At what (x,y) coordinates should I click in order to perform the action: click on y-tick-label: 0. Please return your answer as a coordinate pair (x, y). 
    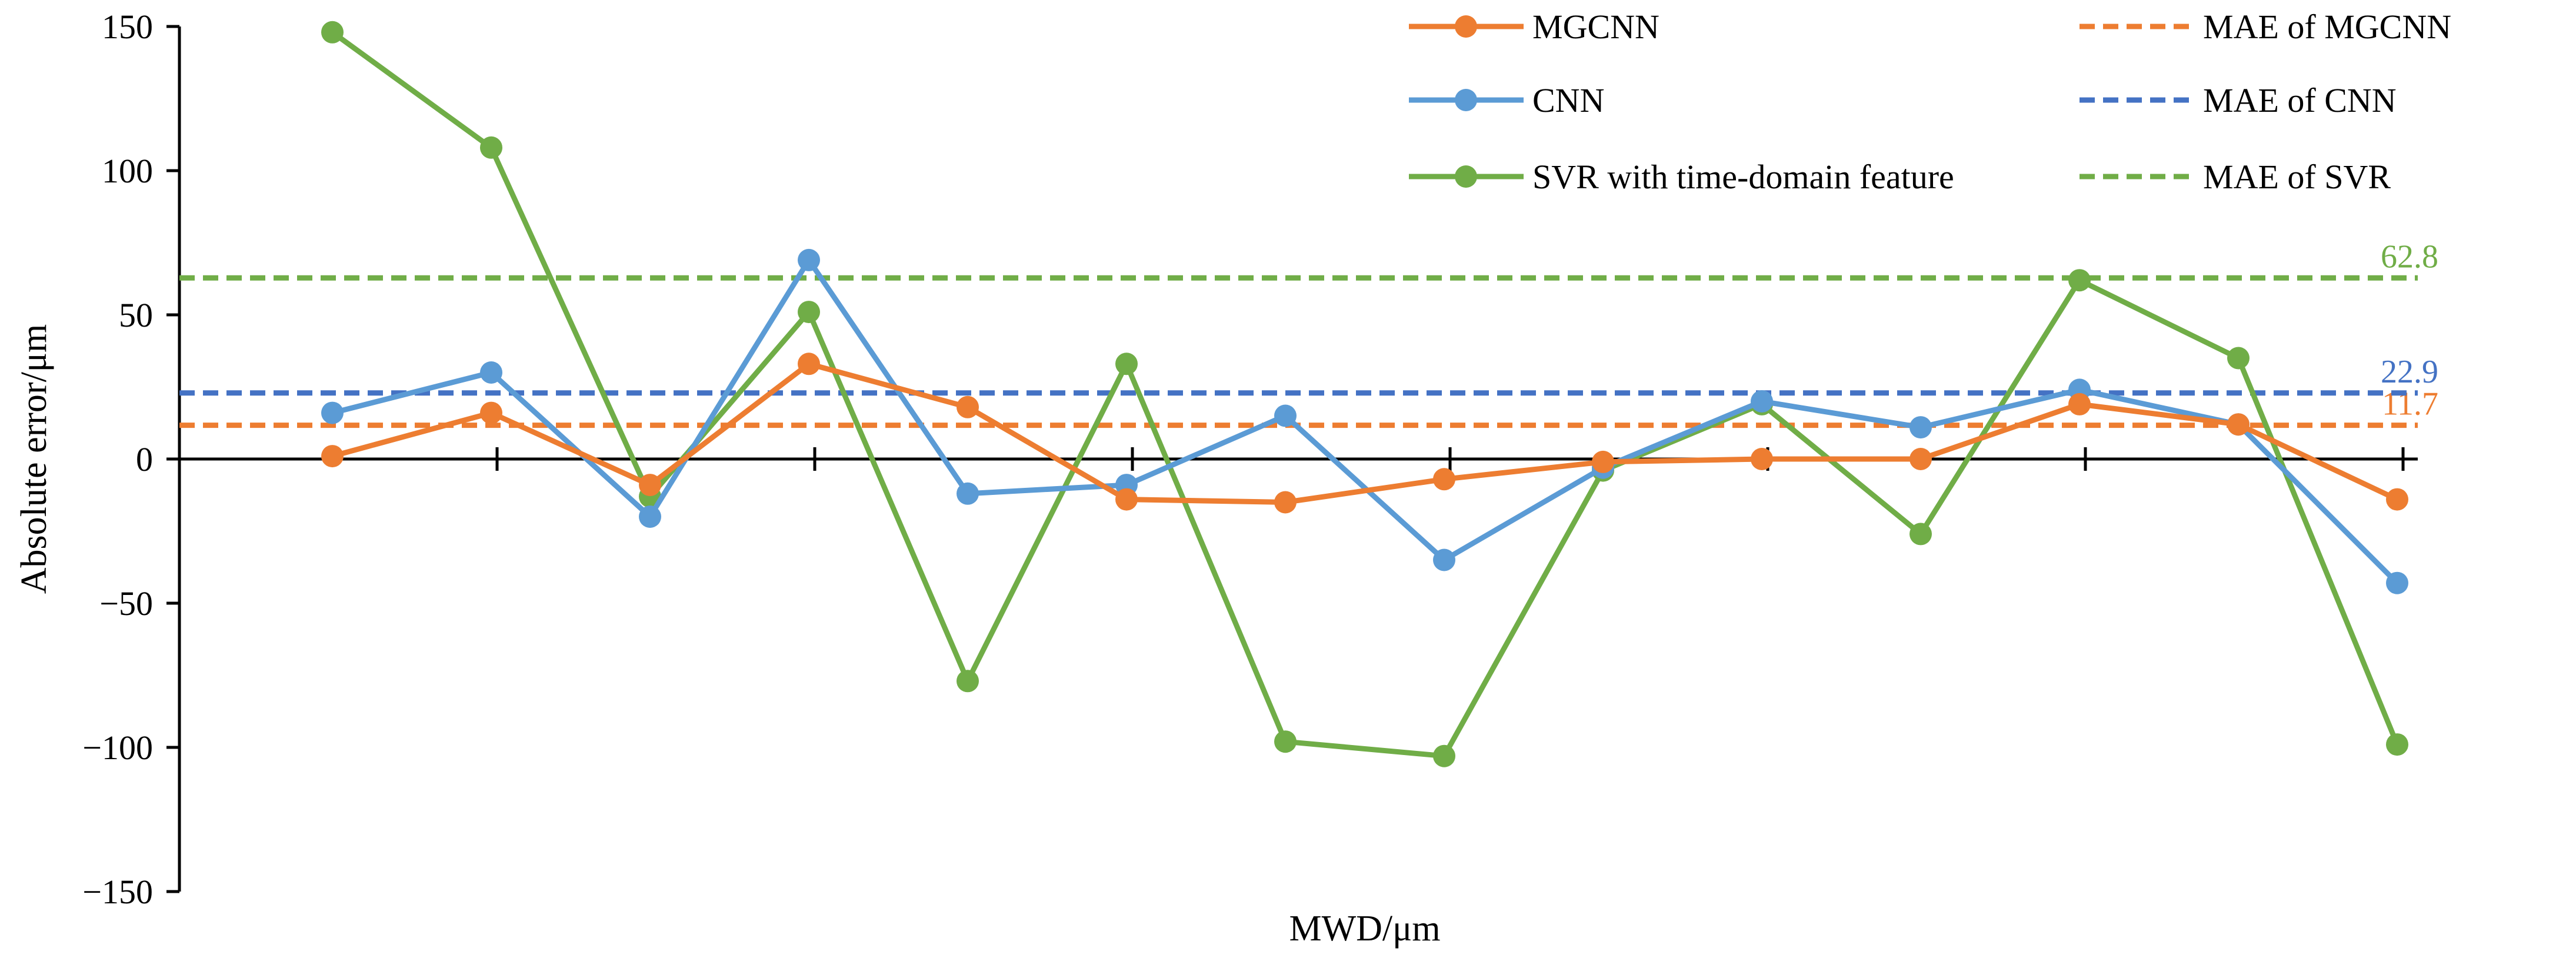
    Looking at the image, I should click on (145, 459).